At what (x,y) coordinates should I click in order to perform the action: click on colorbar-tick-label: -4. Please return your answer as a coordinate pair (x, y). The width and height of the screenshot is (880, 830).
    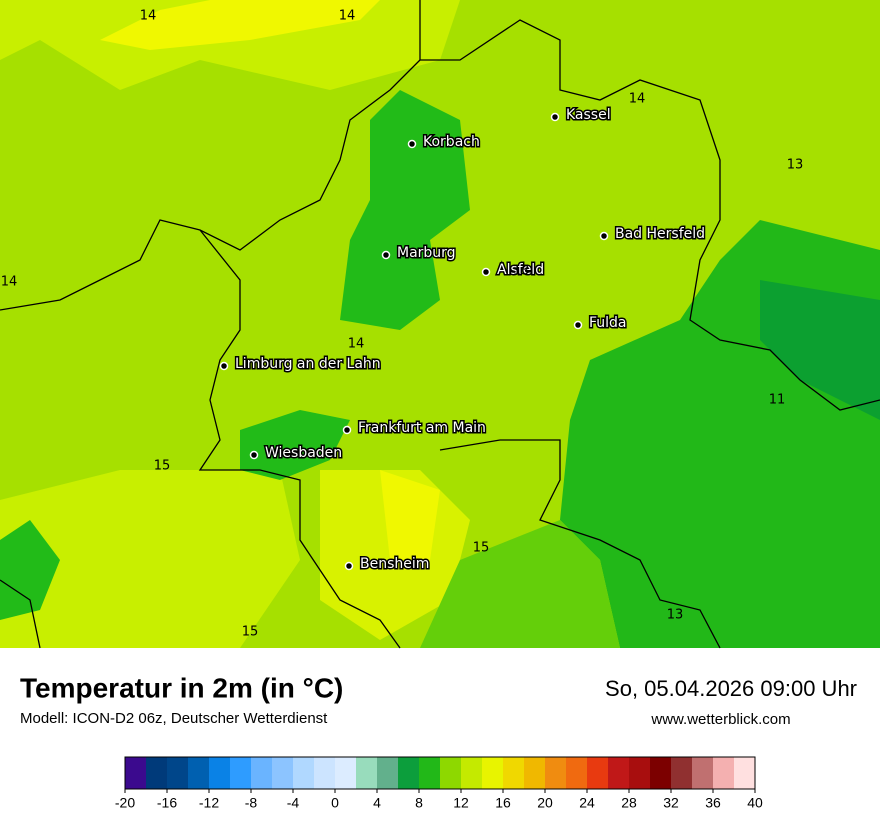
    Looking at the image, I should click on (293, 803).